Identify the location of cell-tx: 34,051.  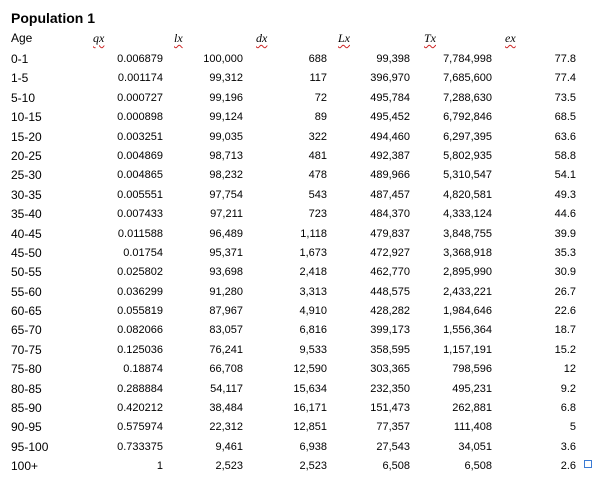
(475, 446).